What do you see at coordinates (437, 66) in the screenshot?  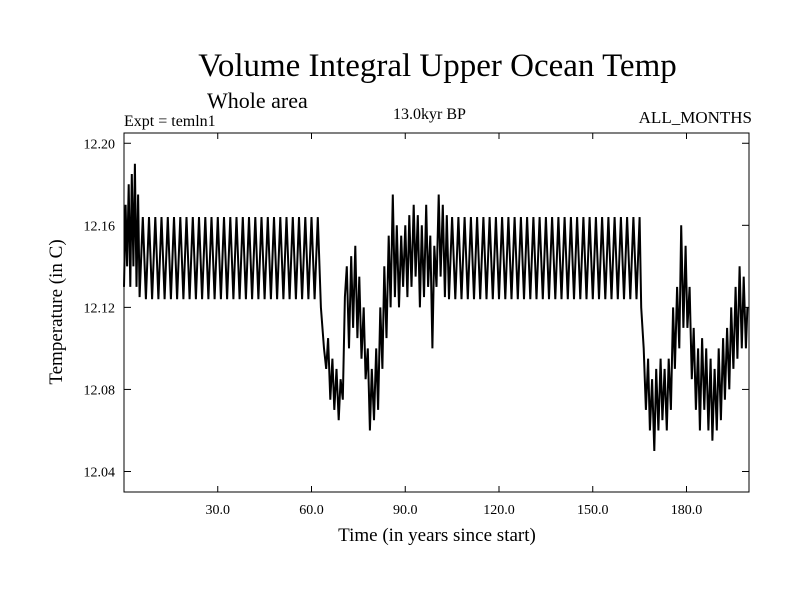 I see `chart-title: Volume Integral Upper Ocean Temp` at bounding box center [437, 66].